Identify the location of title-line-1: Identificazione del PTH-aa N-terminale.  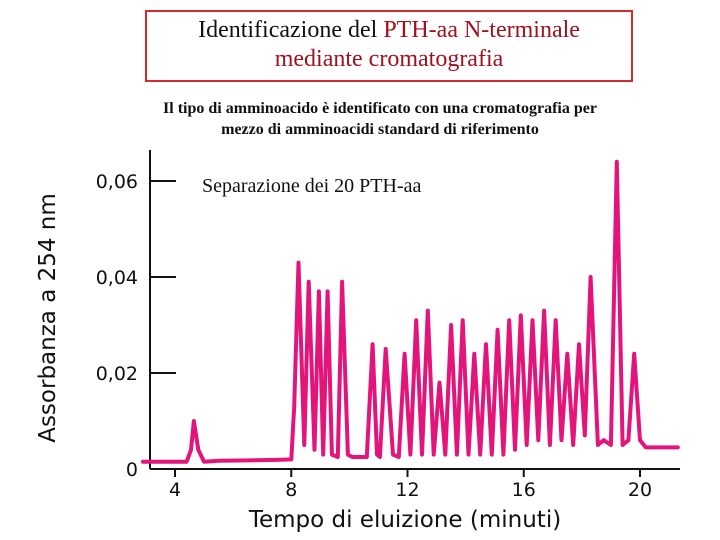
(389, 30).